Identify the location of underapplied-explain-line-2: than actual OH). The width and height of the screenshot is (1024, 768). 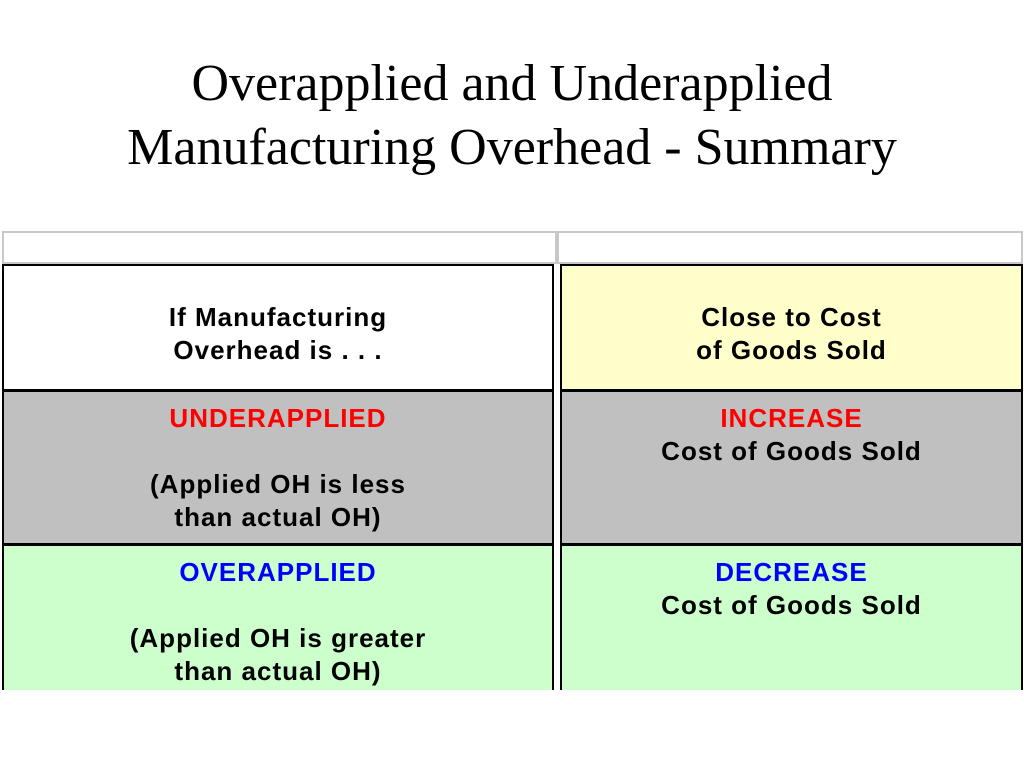
(278, 517).